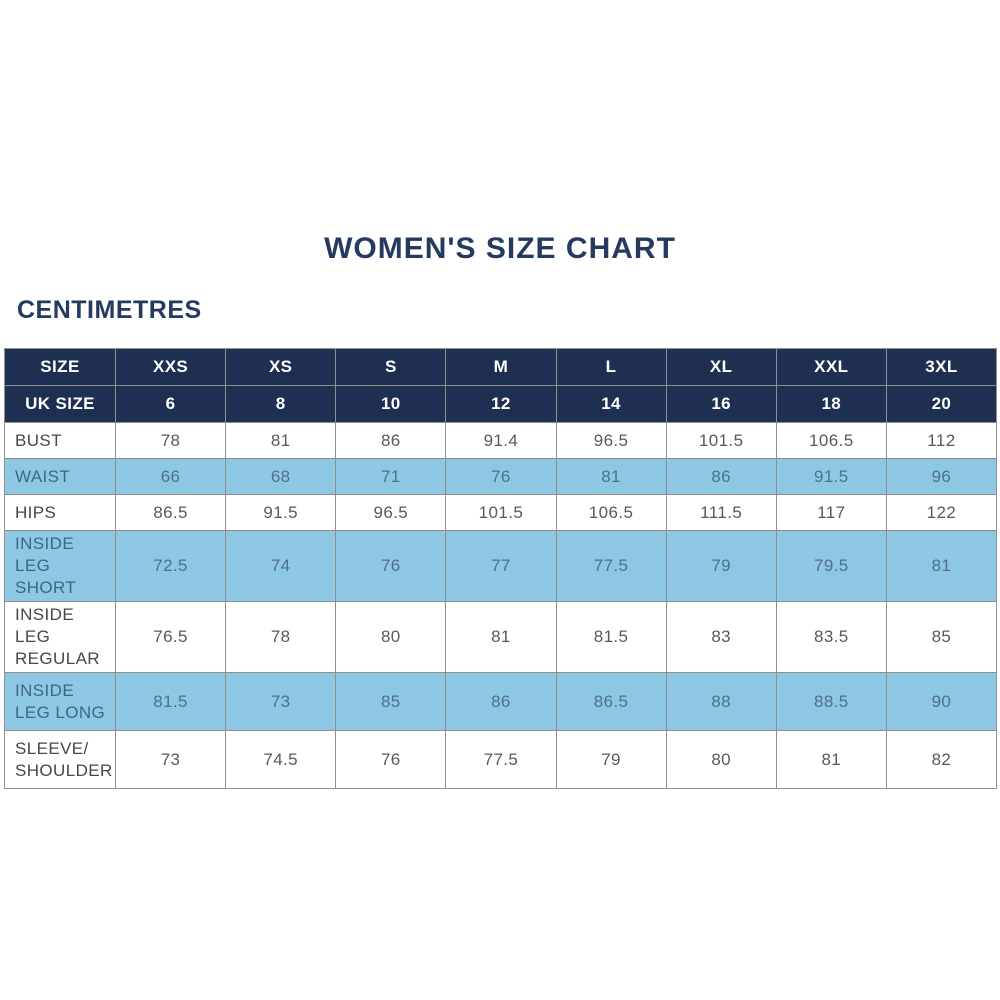  I want to click on data-cell: 122, so click(941, 512).